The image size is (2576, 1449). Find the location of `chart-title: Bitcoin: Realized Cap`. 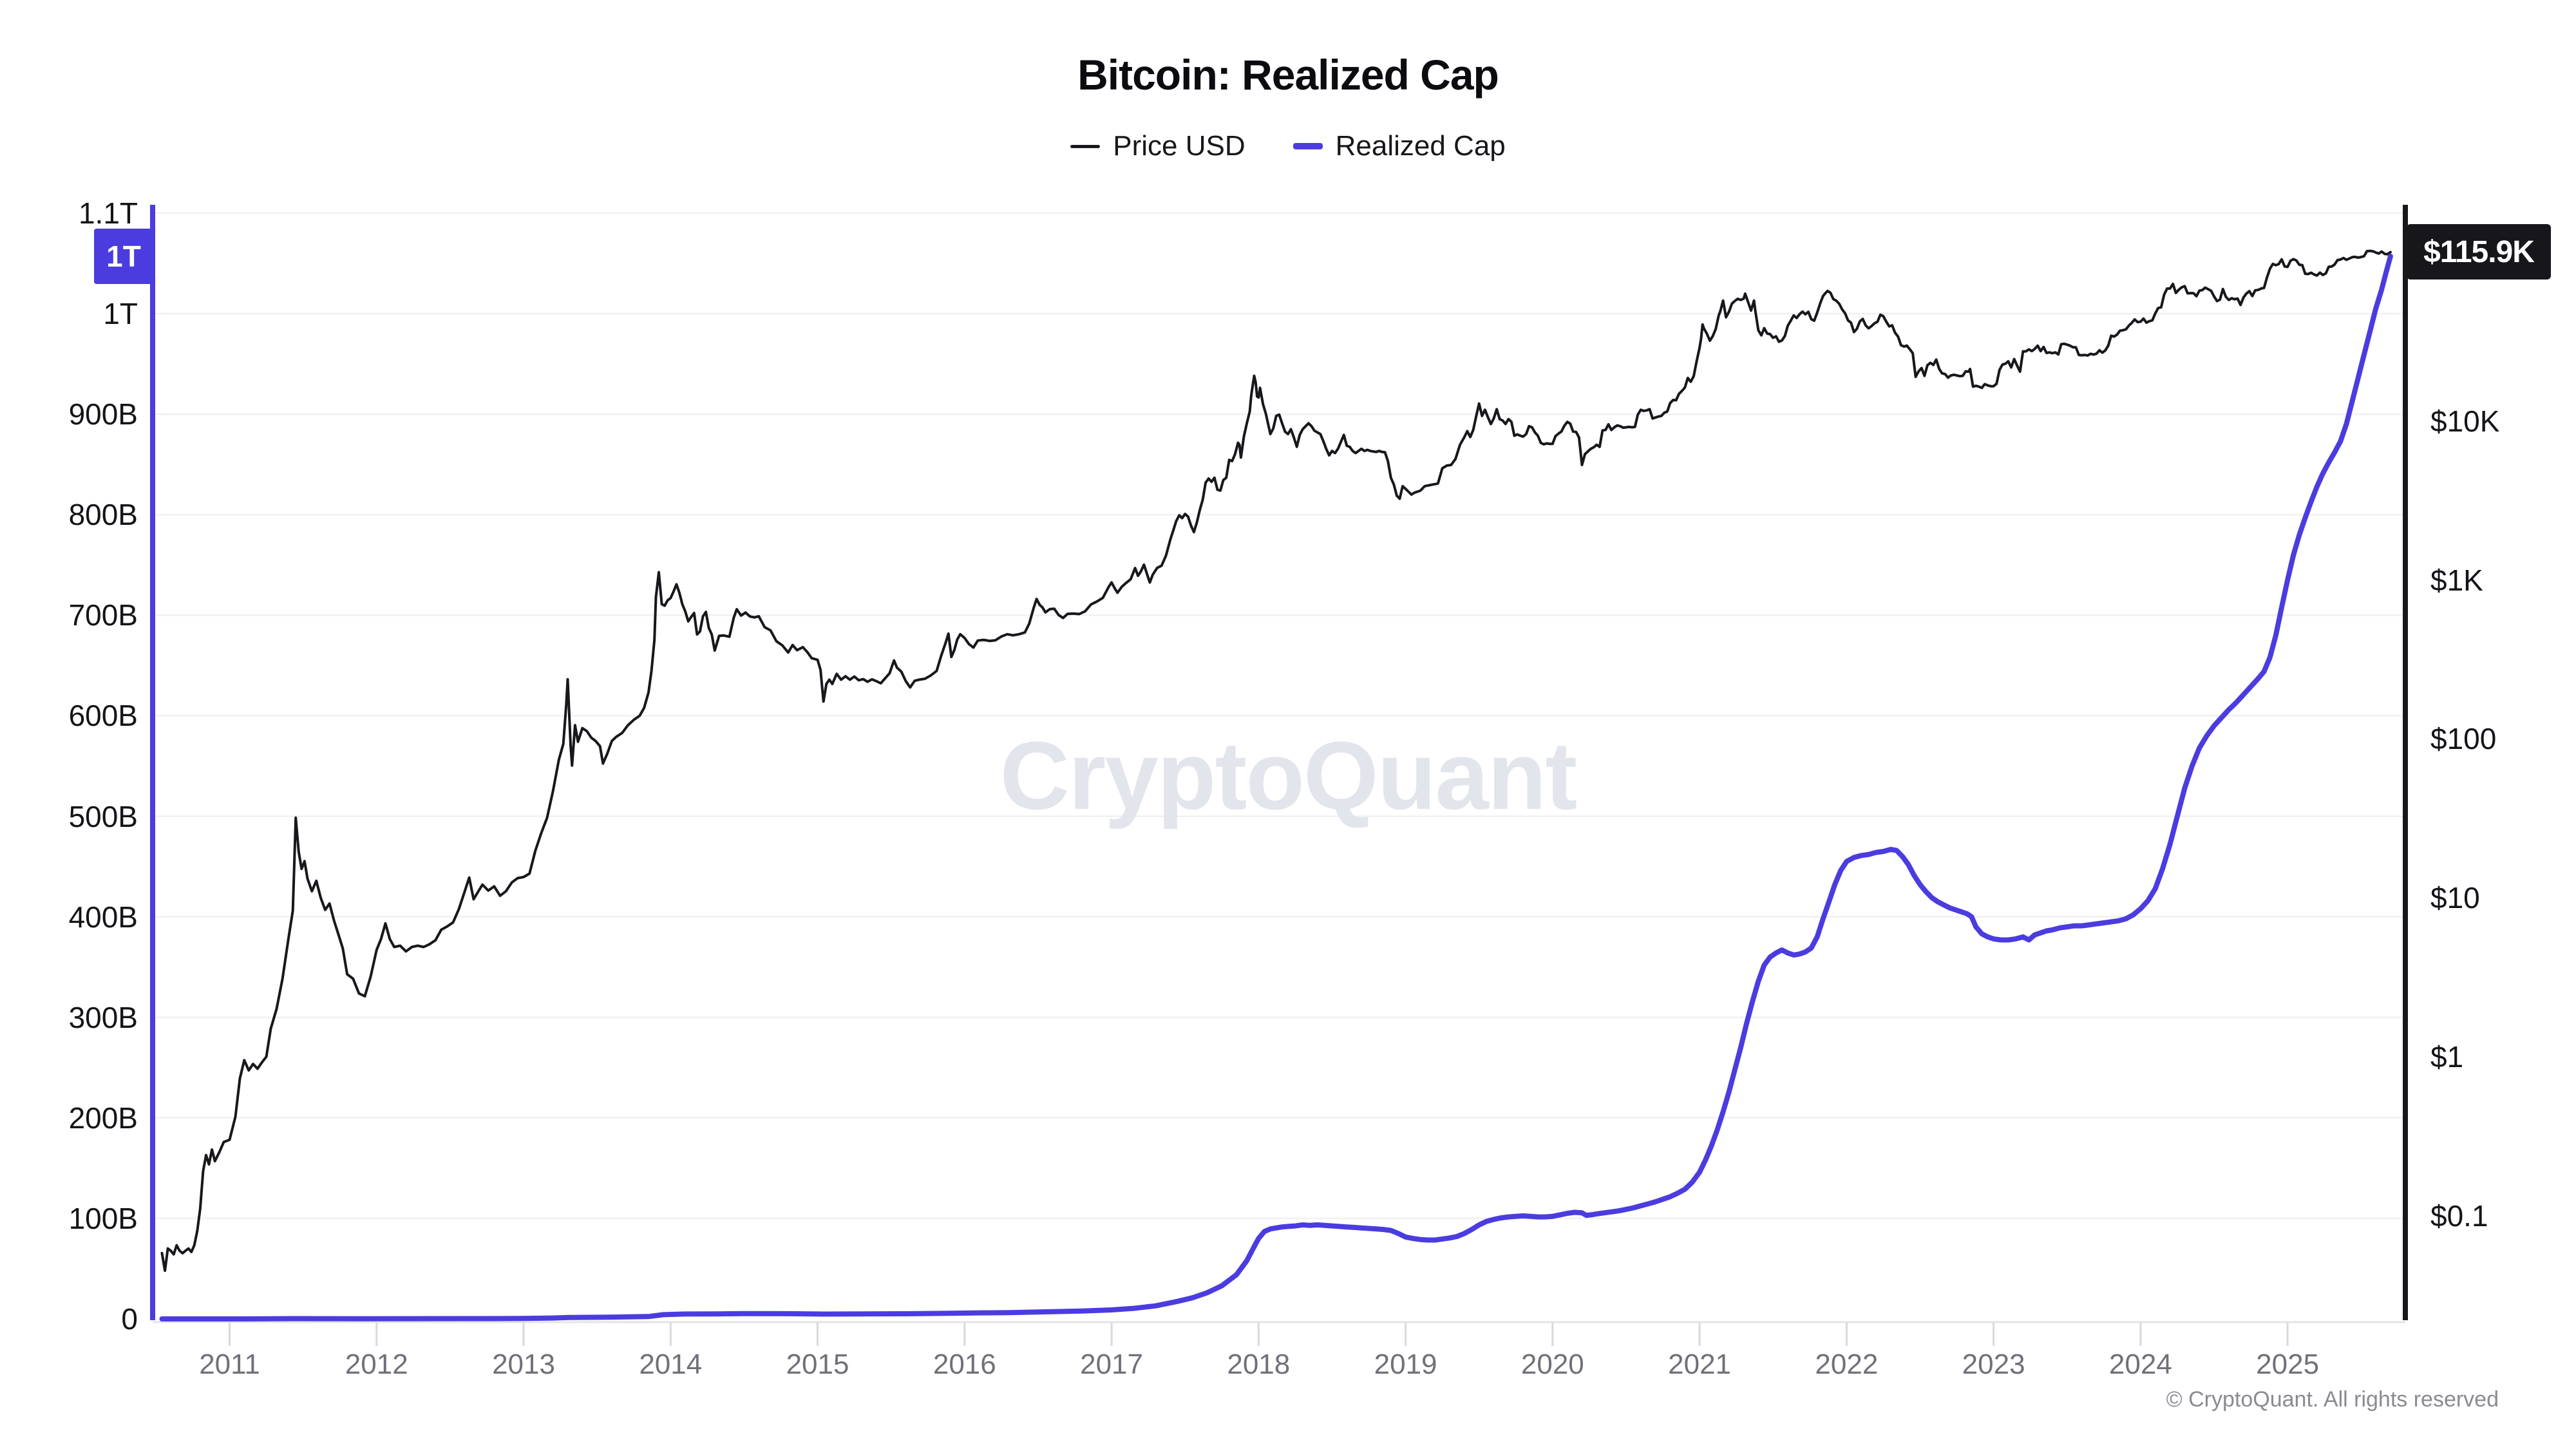

chart-title: Bitcoin: Realized Cap is located at coordinates (1288, 75).